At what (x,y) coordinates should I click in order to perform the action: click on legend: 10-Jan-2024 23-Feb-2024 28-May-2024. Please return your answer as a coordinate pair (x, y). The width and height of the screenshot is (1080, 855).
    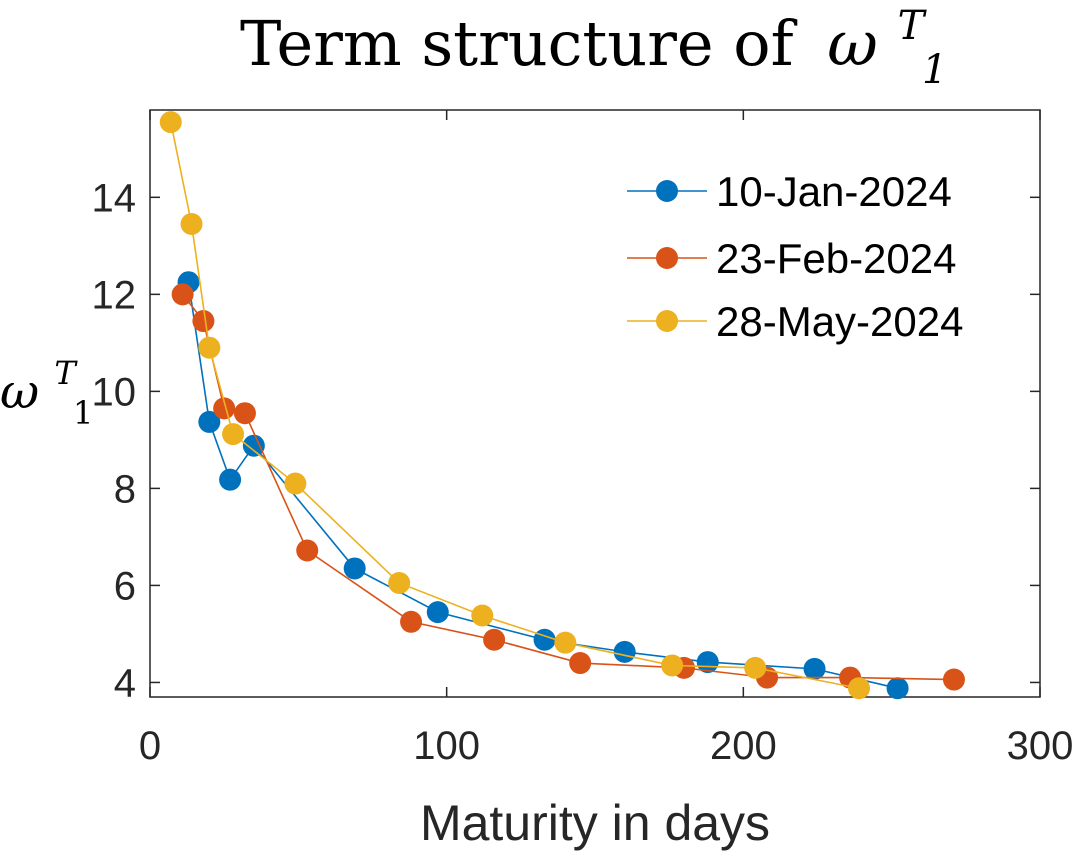
    Looking at the image, I should click on (795, 256).